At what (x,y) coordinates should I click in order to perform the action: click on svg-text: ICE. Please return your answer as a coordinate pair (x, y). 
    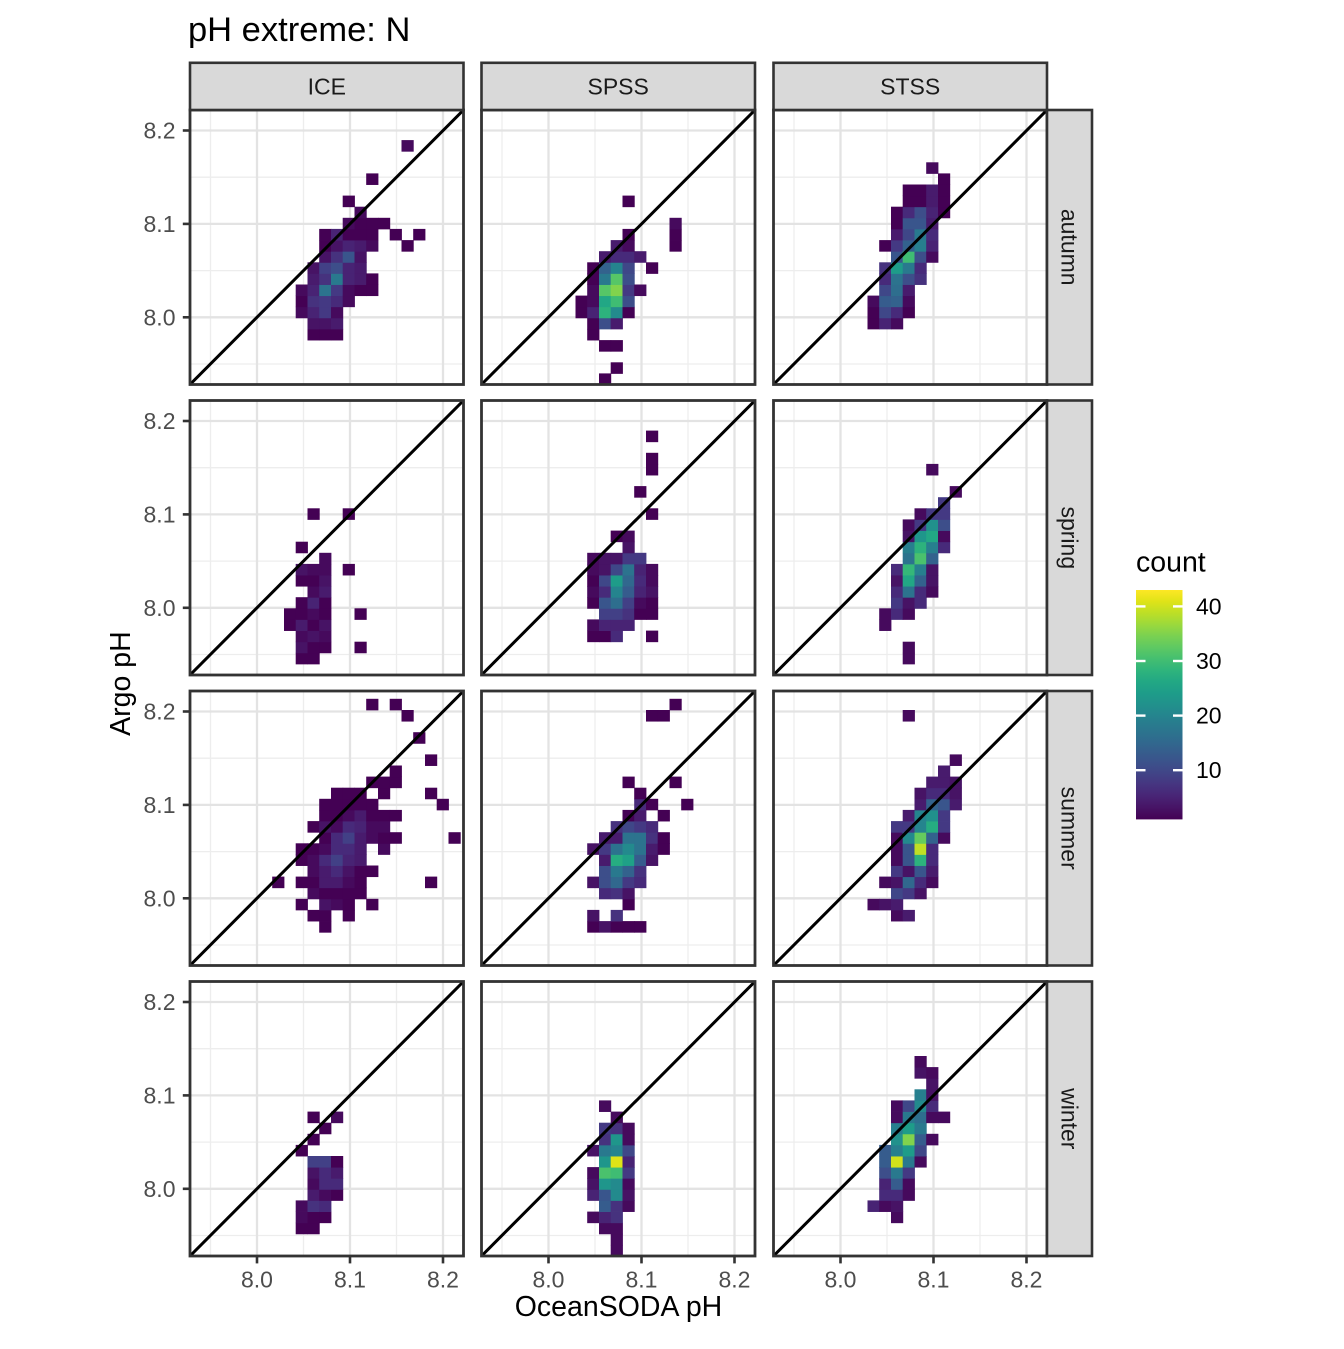
    Looking at the image, I should click on (327, 86).